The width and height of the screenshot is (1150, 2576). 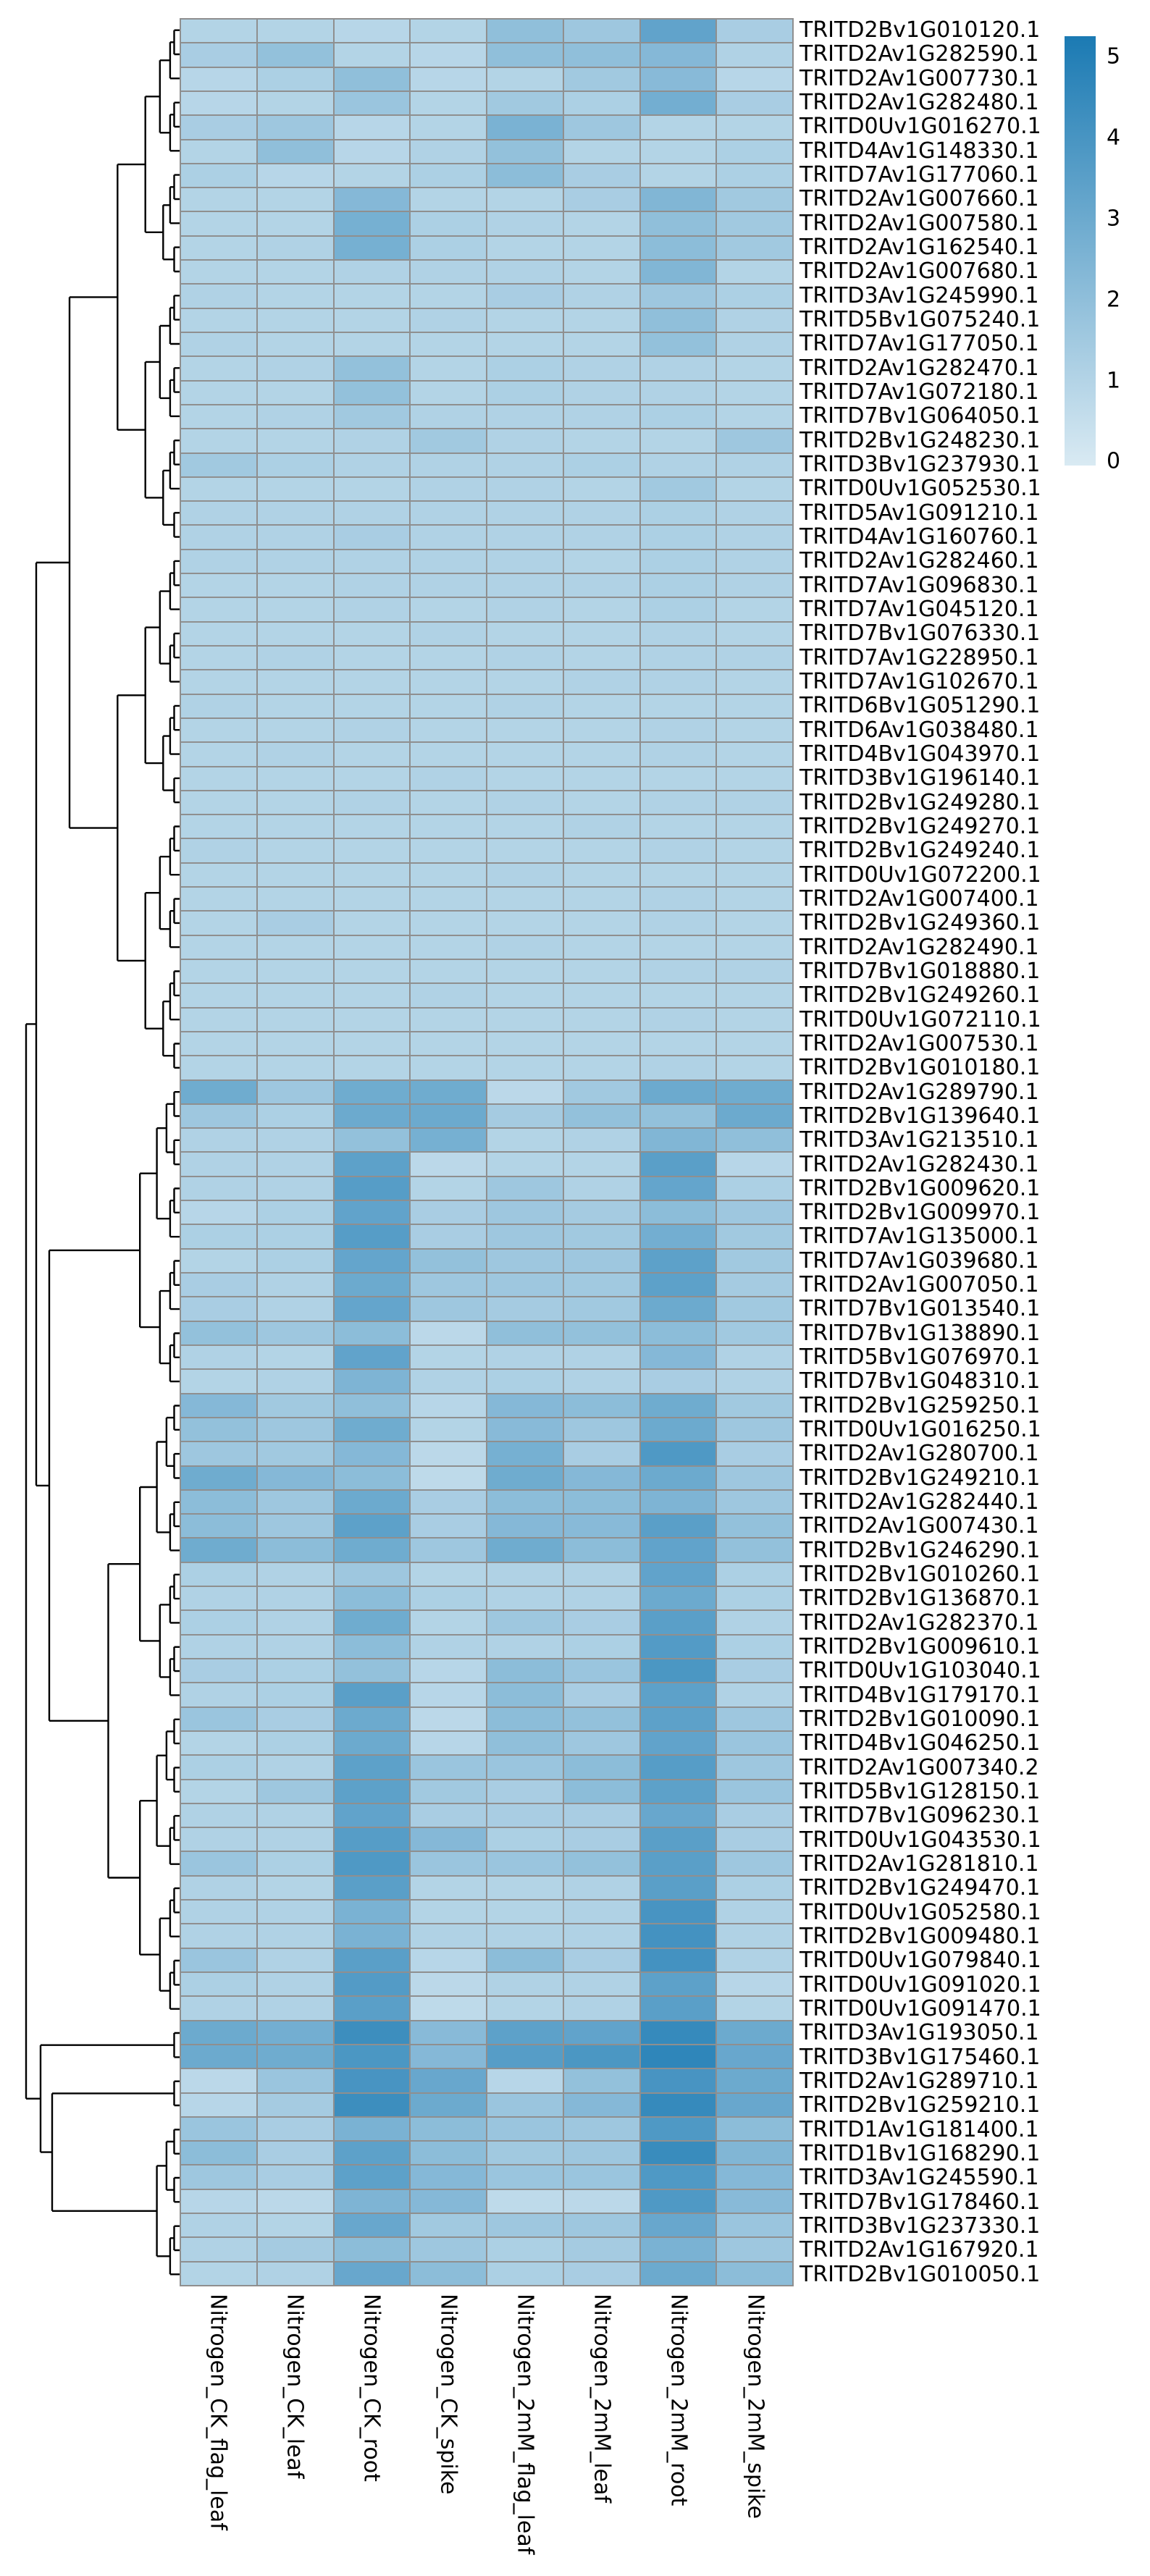 What do you see at coordinates (919, 344) in the screenshot?
I see `row-label: TRITD7Av1G177050.1` at bounding box center [919, 344].